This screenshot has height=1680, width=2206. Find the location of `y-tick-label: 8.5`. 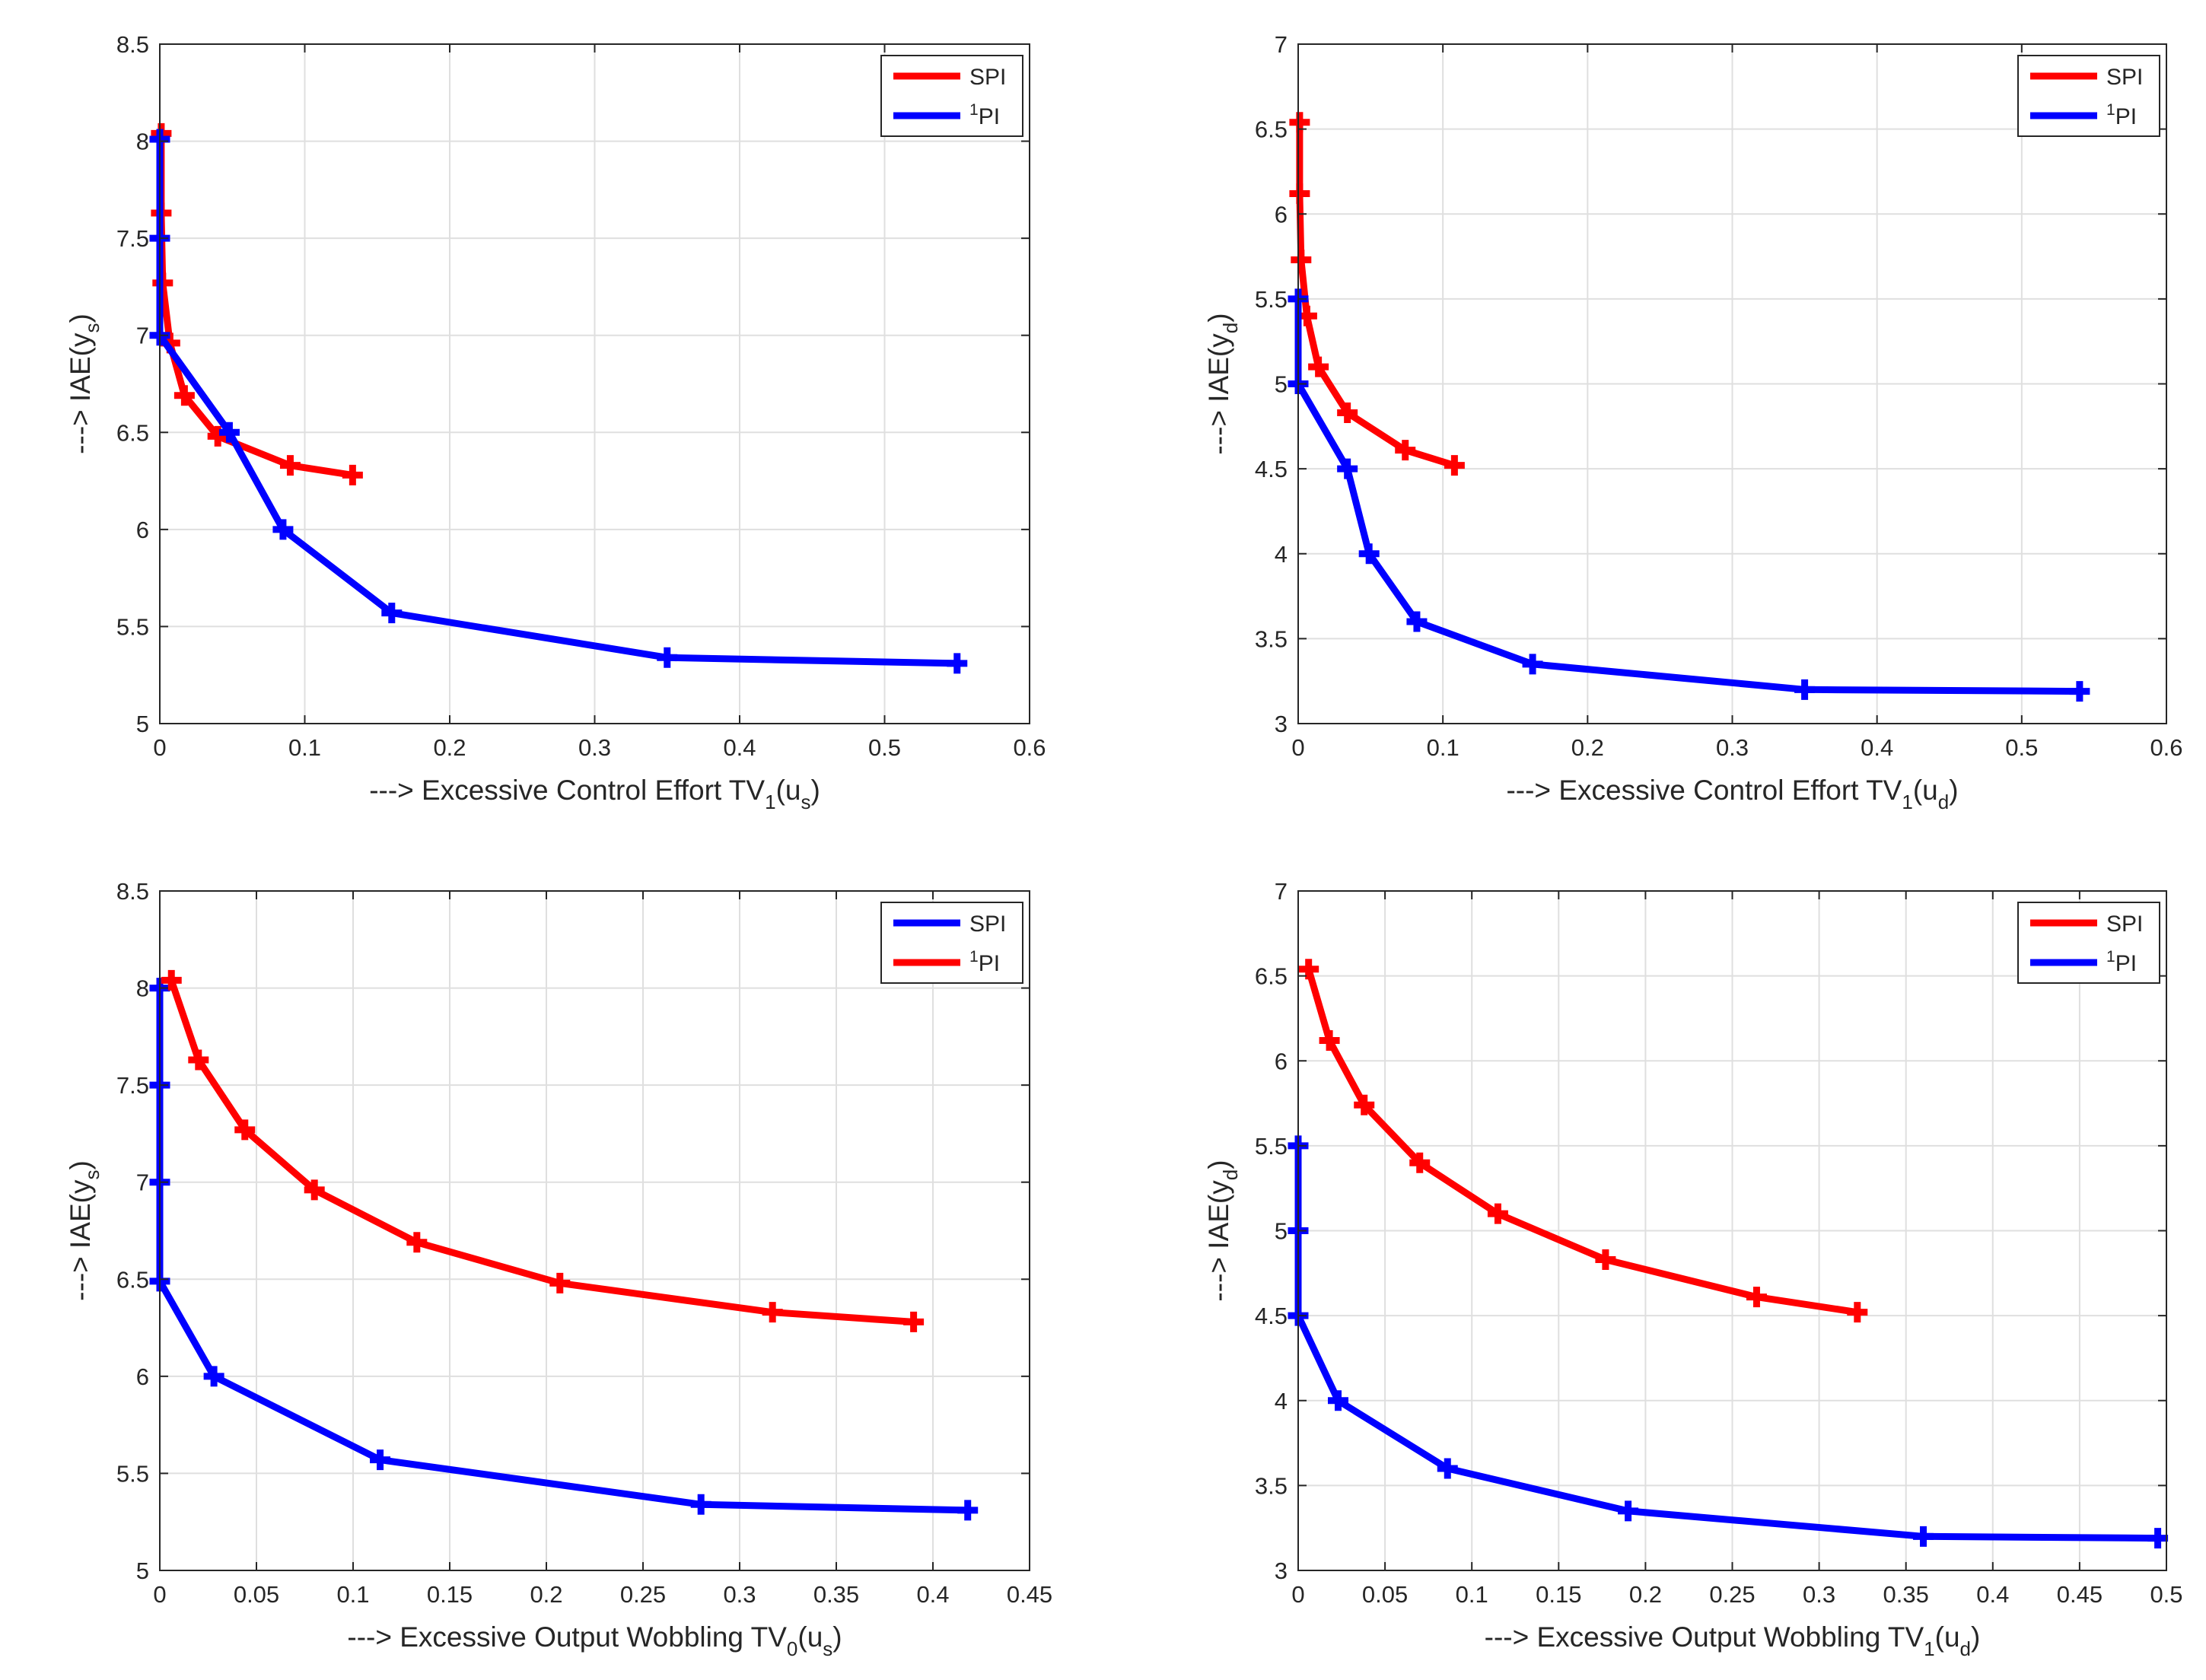

y-tick-label: 8.5 is located at coordinates (132, 892).